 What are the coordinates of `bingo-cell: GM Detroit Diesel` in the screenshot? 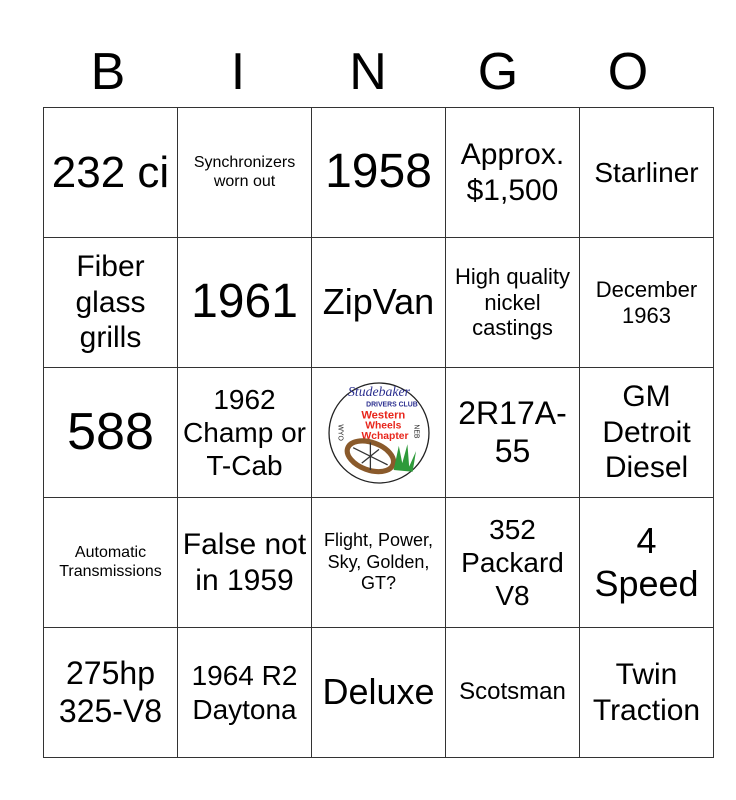 It's located at (646, 432).